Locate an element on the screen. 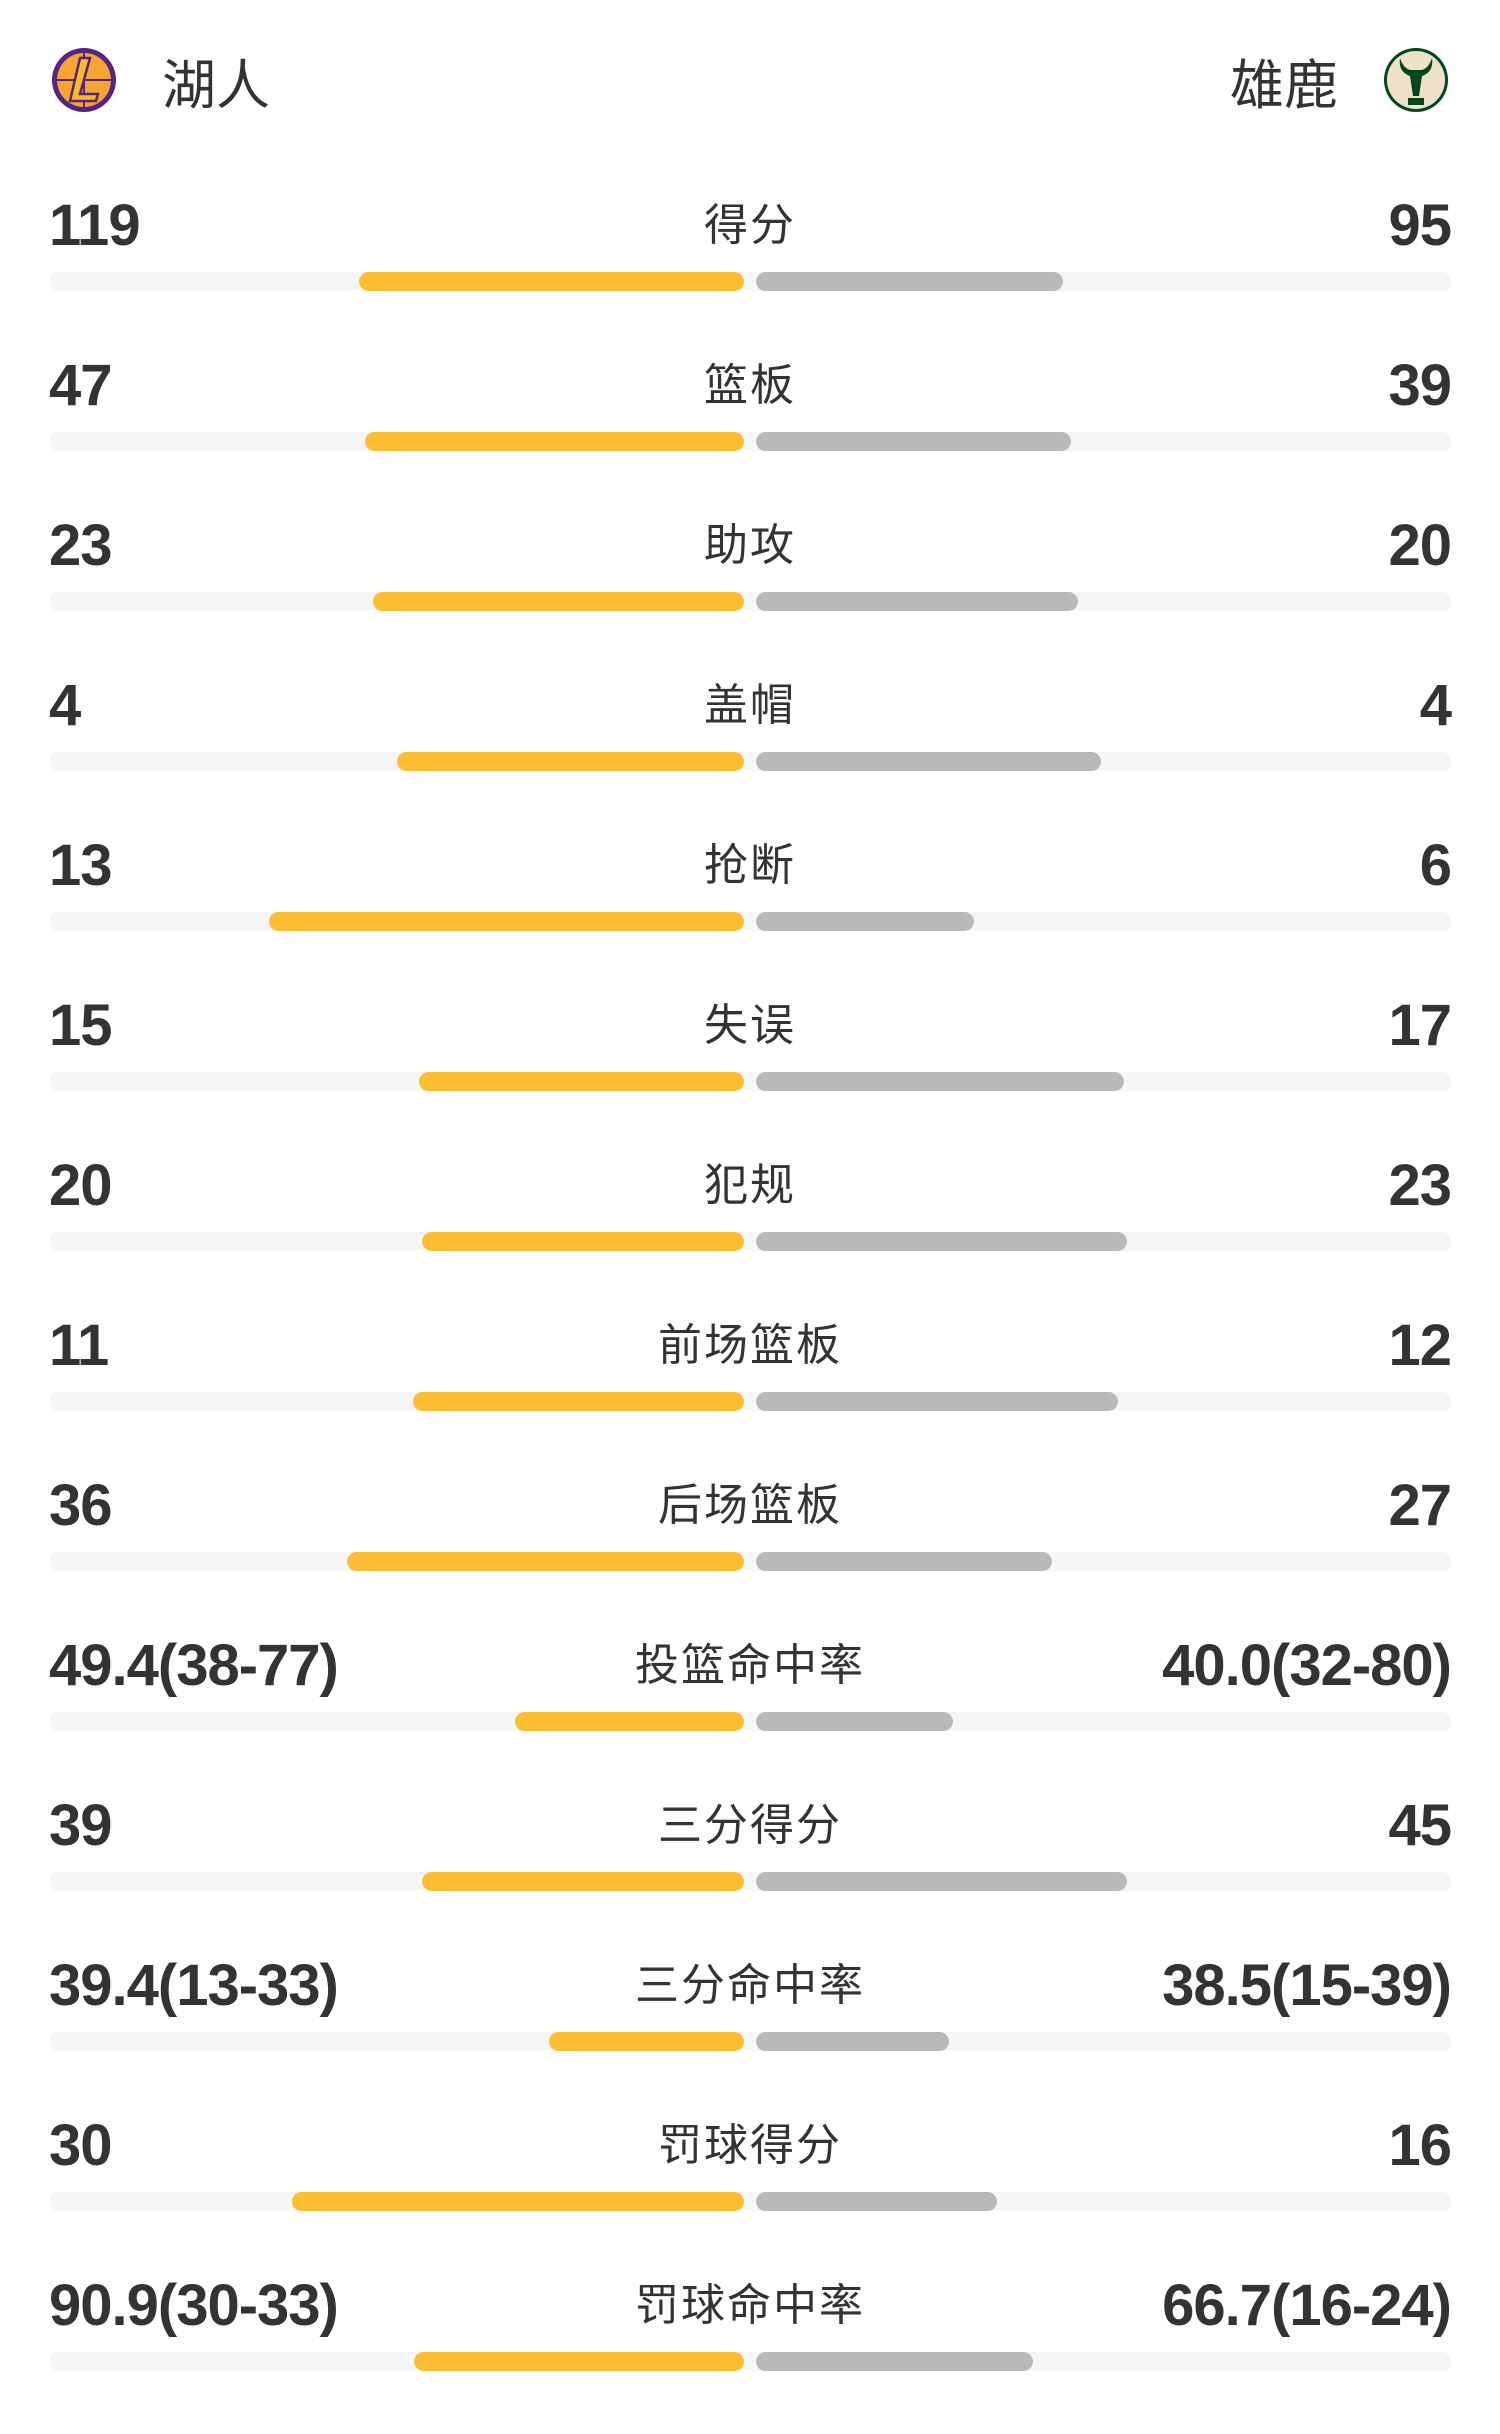  stat-label: 三分得分 is located at coordinates (750, 1825).